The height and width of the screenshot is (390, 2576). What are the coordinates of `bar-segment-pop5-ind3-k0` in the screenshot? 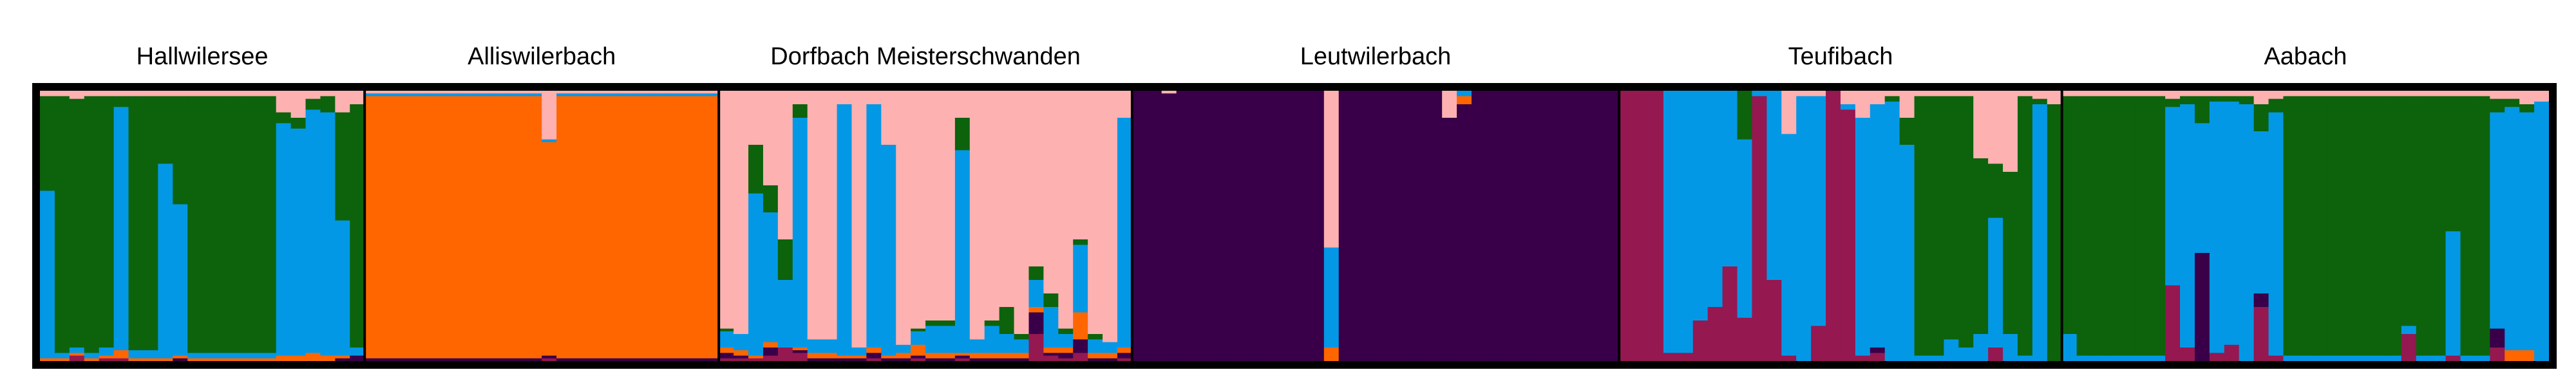 It's located at (2113, 94).